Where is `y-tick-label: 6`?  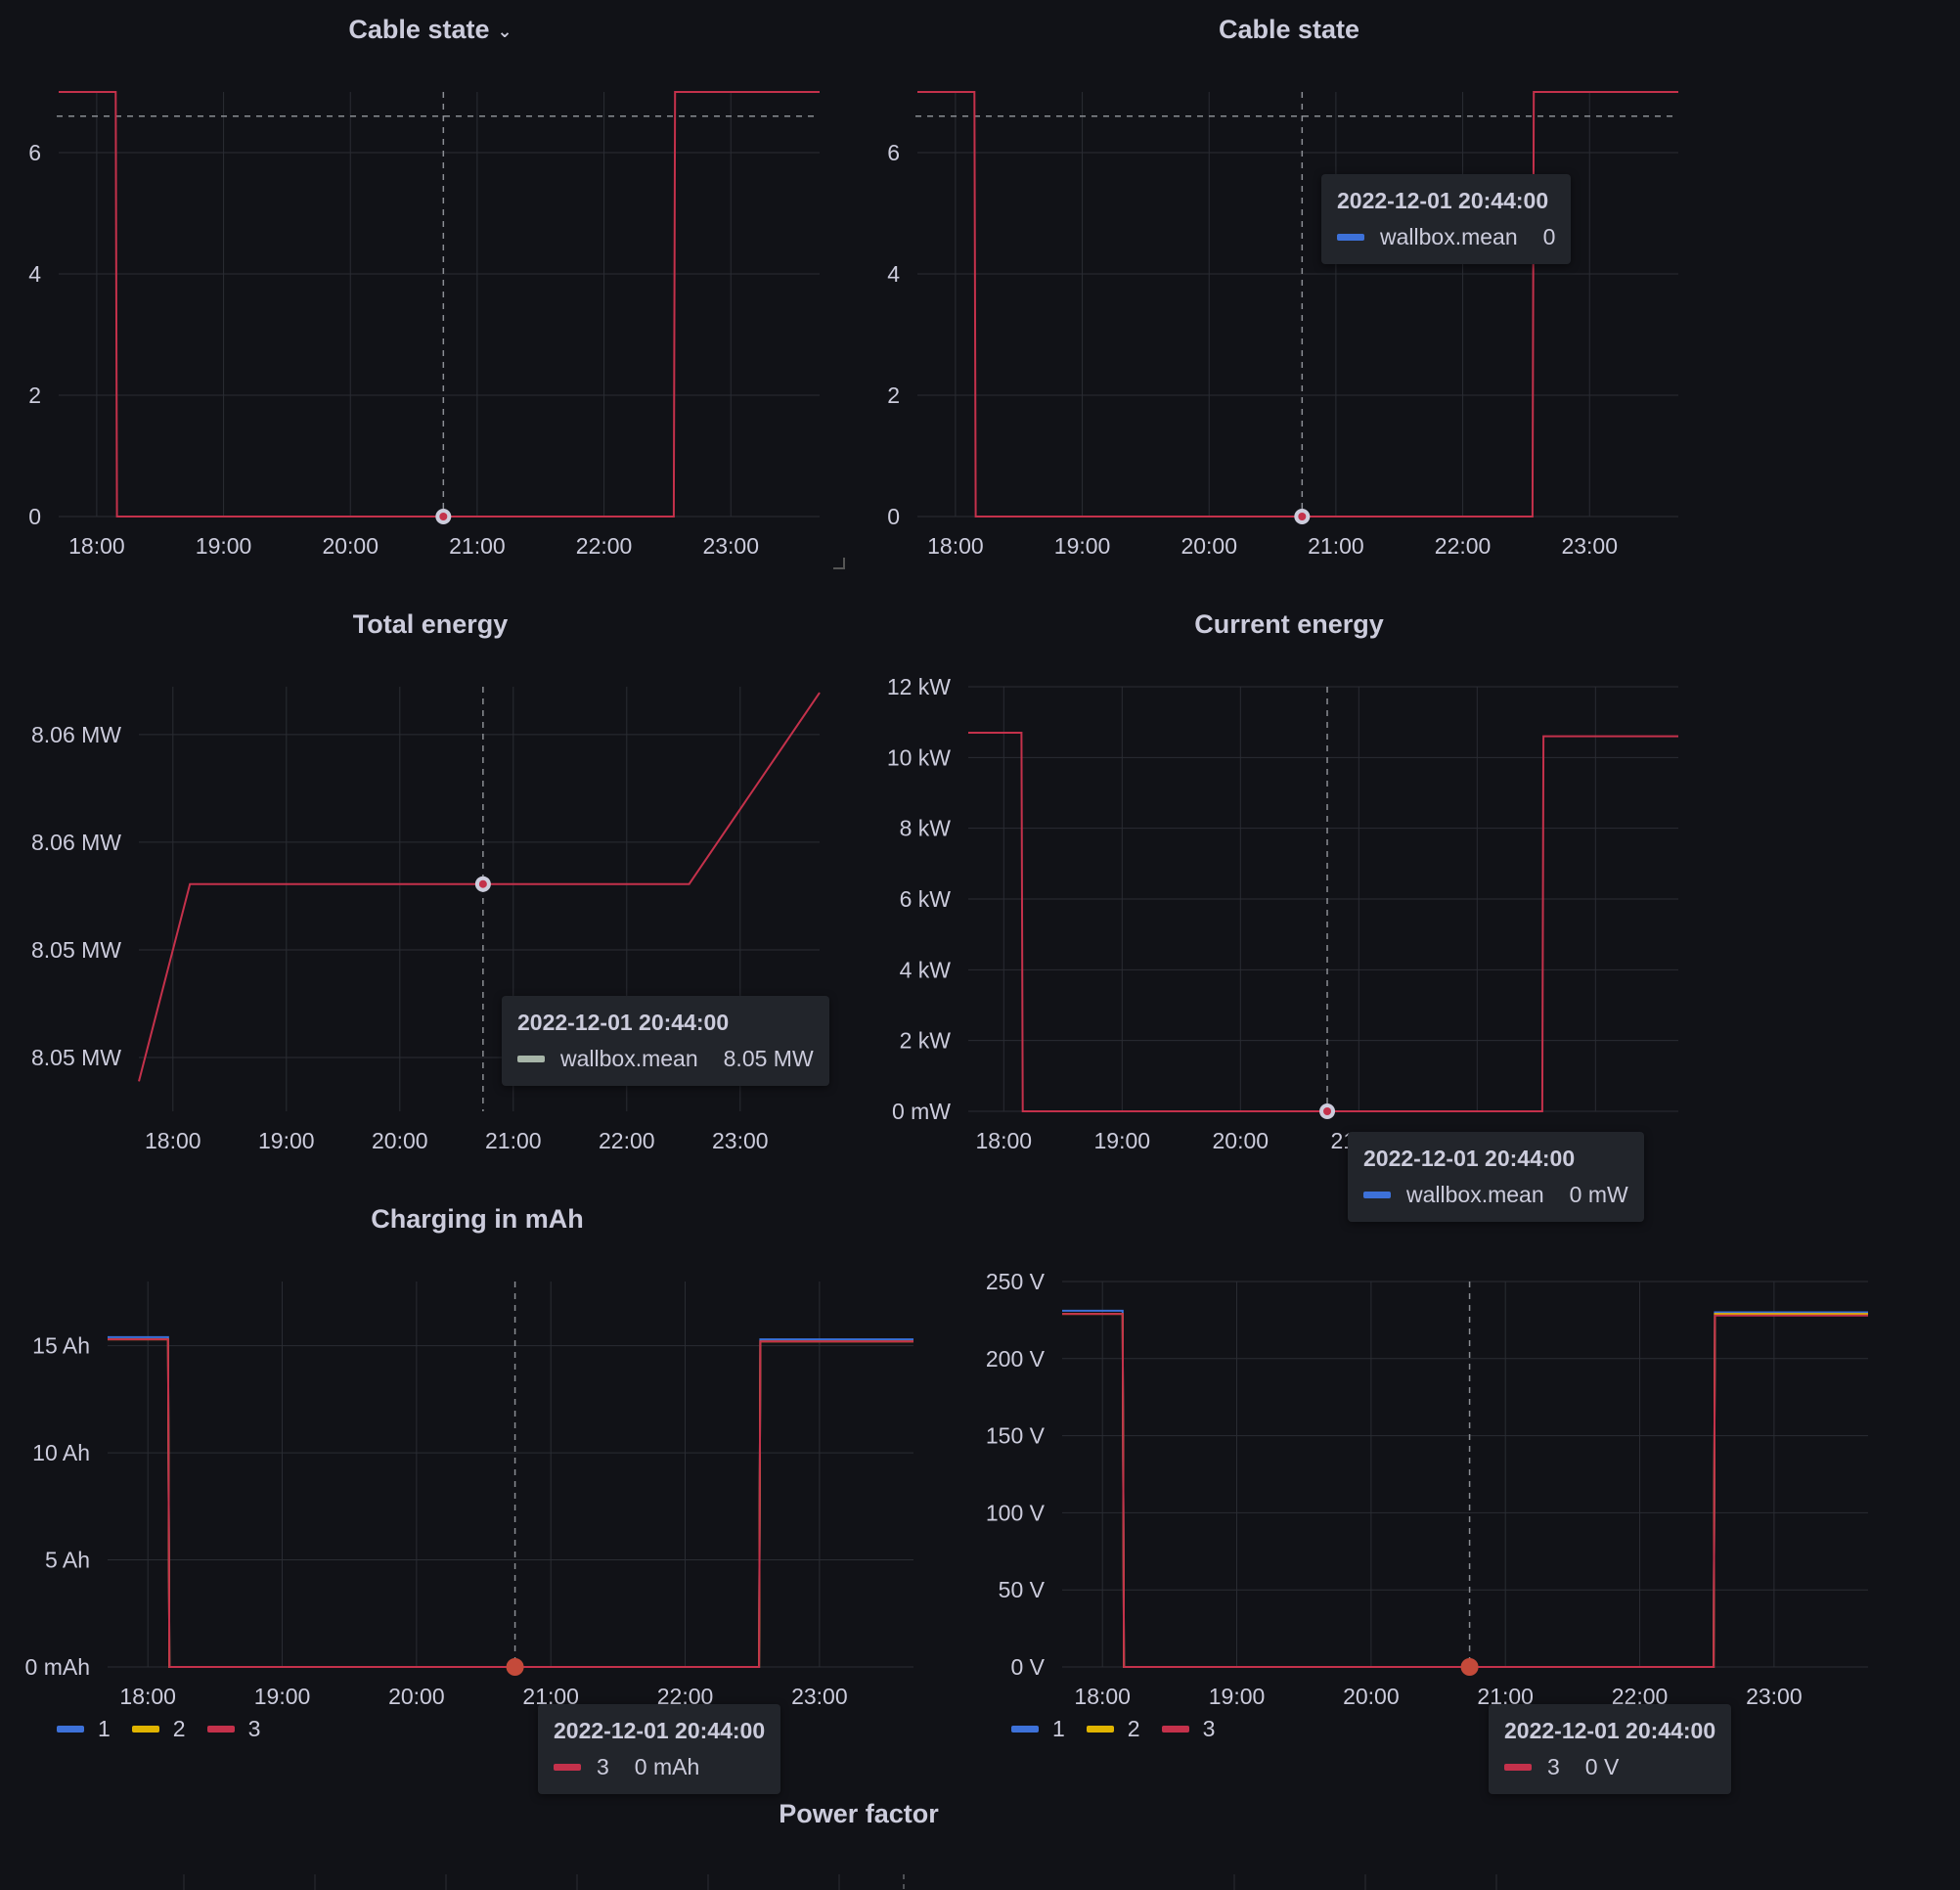
y-tick-label: 6 is located at coordinates (34, 152).